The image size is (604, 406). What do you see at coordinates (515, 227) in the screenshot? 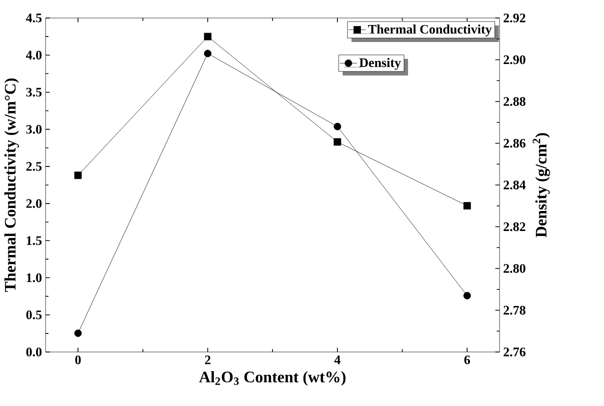
I see `y2-tick-label: 2.82` at bounding box center [515, 227].